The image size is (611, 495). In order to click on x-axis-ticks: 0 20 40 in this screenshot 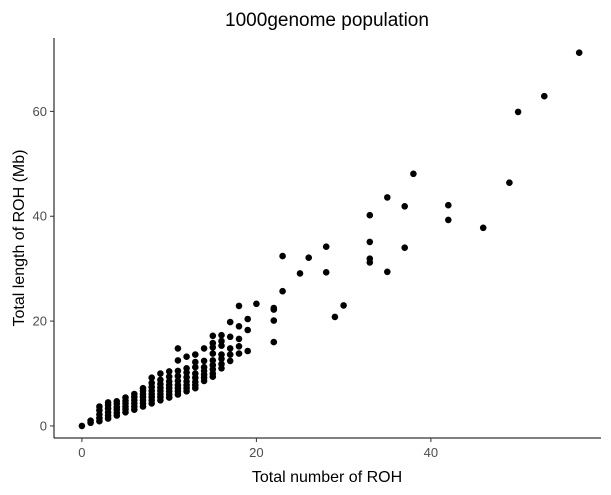, I will do `click(258, 449)`.